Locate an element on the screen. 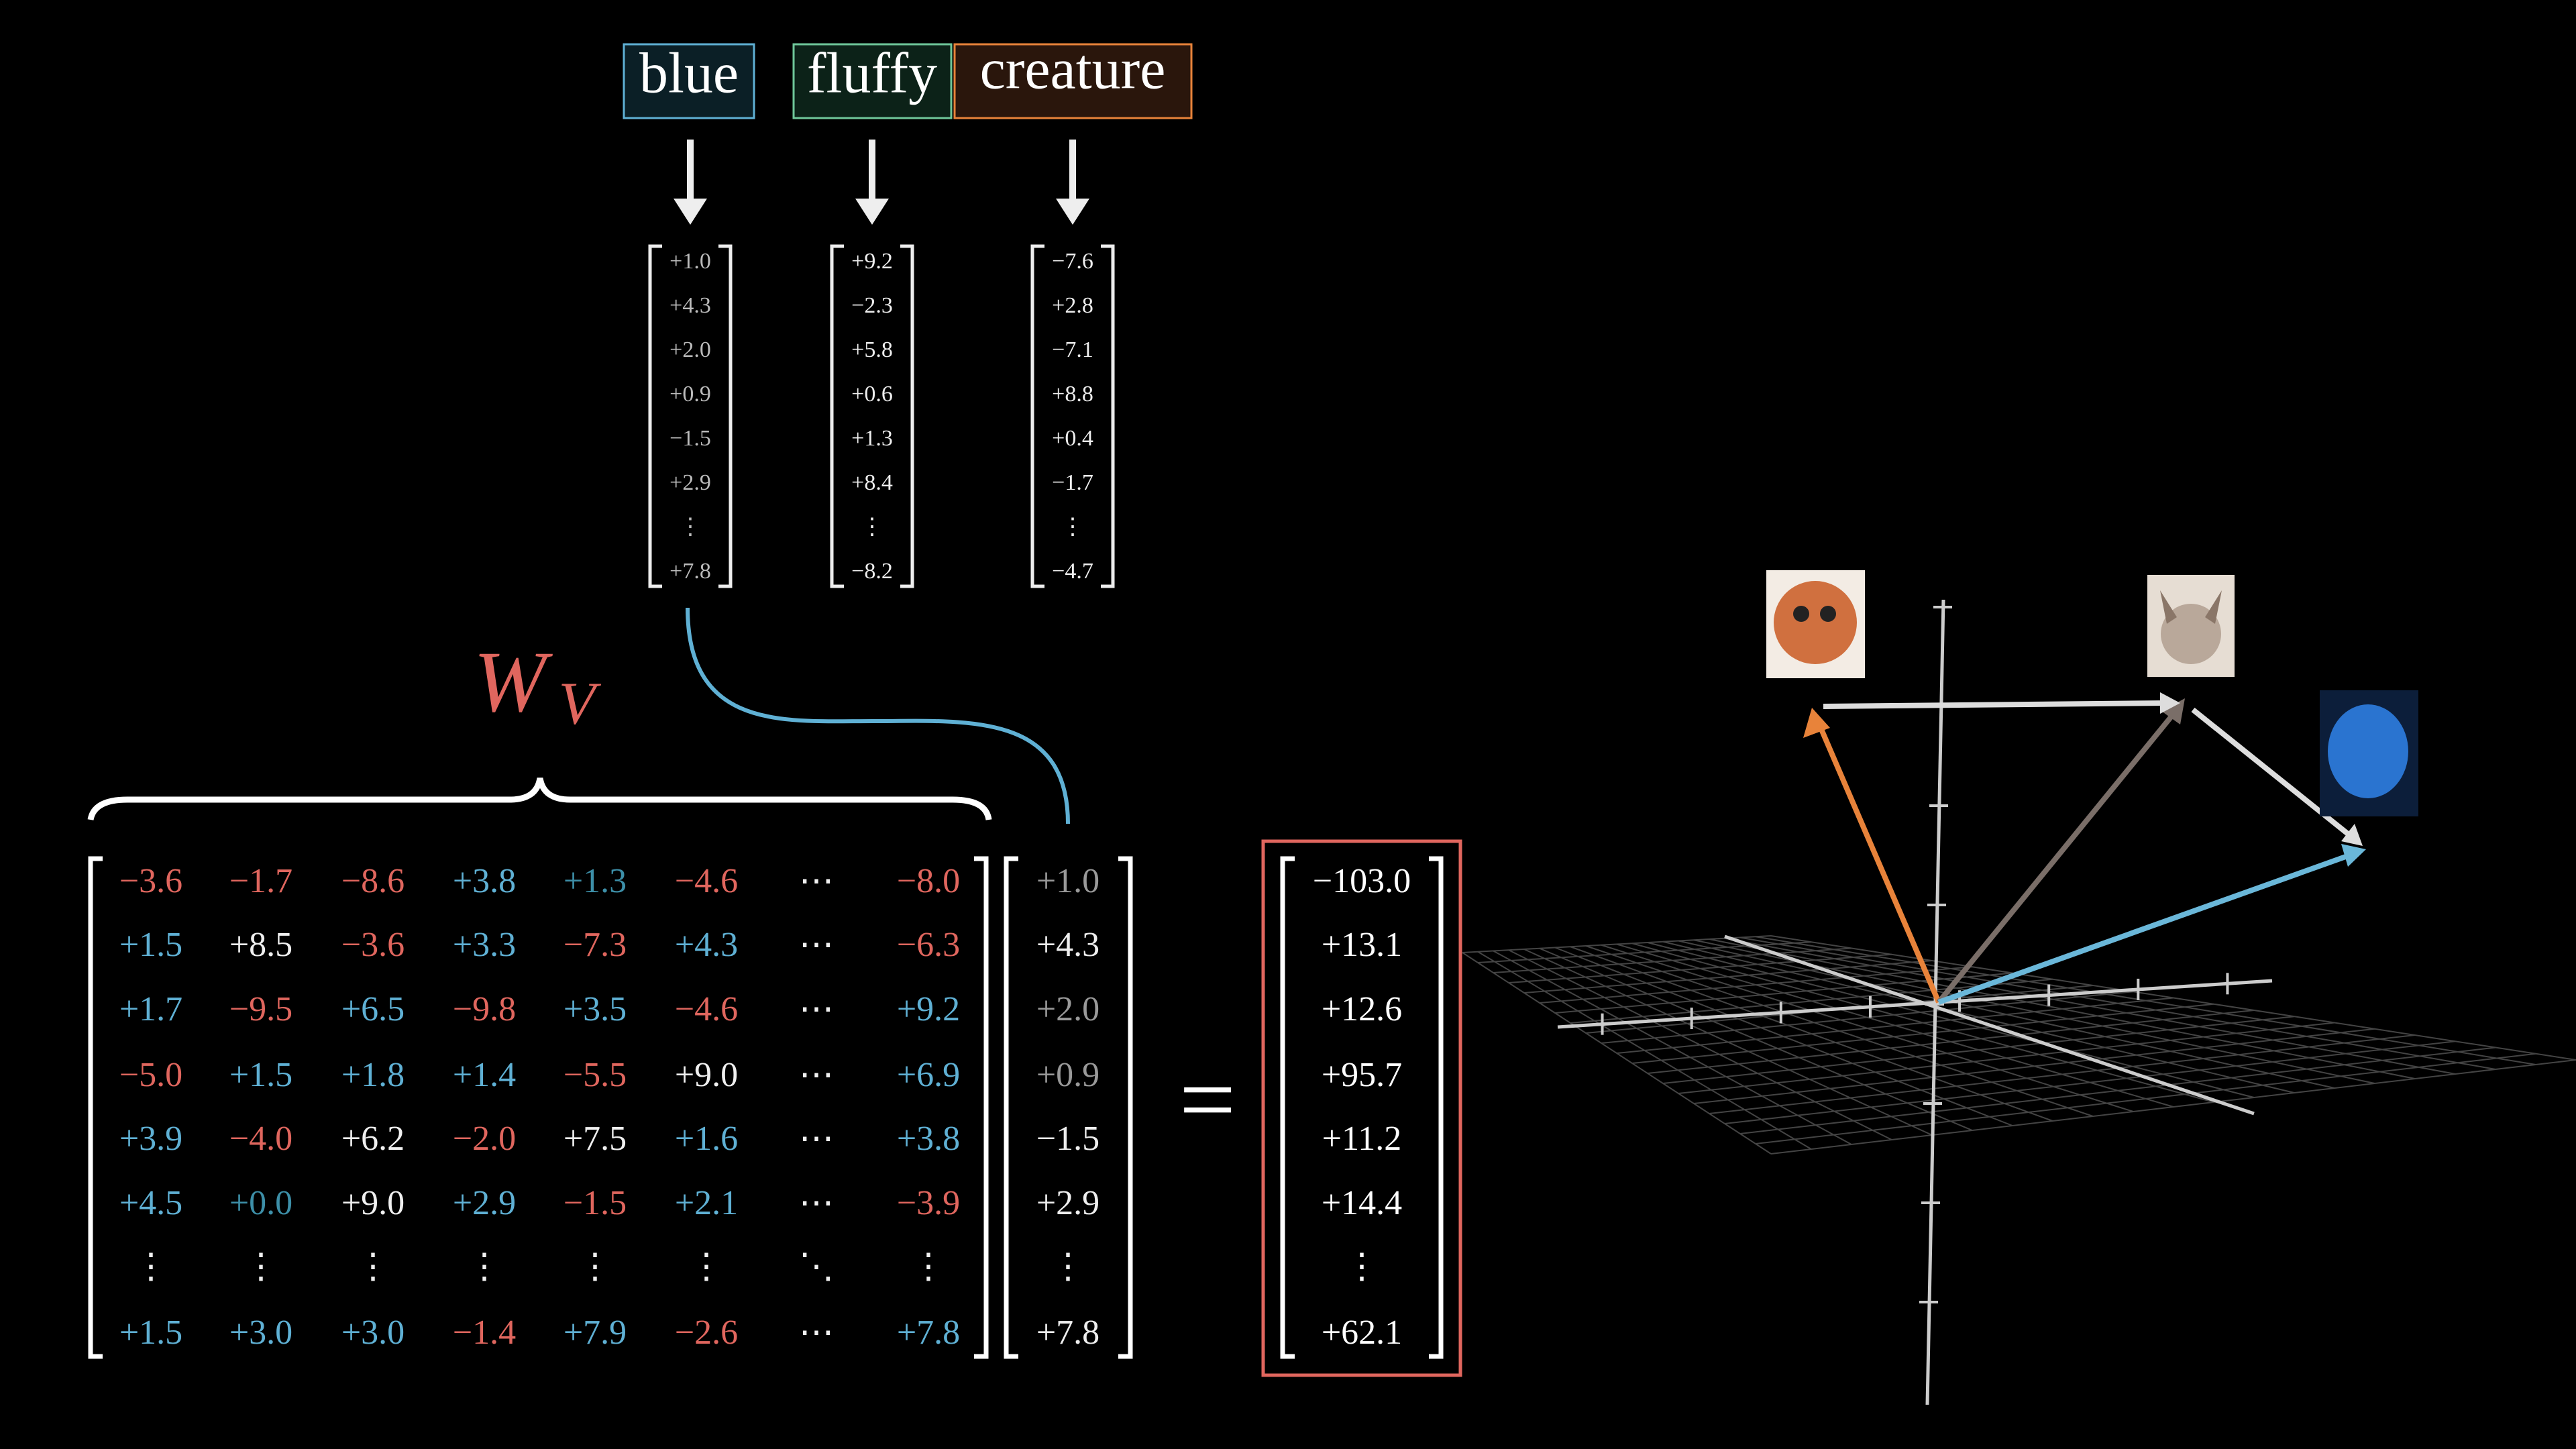 This screenshot has width=2576, height=1449. result-entry: +12.6 is located at coordinates (1362, 1009).